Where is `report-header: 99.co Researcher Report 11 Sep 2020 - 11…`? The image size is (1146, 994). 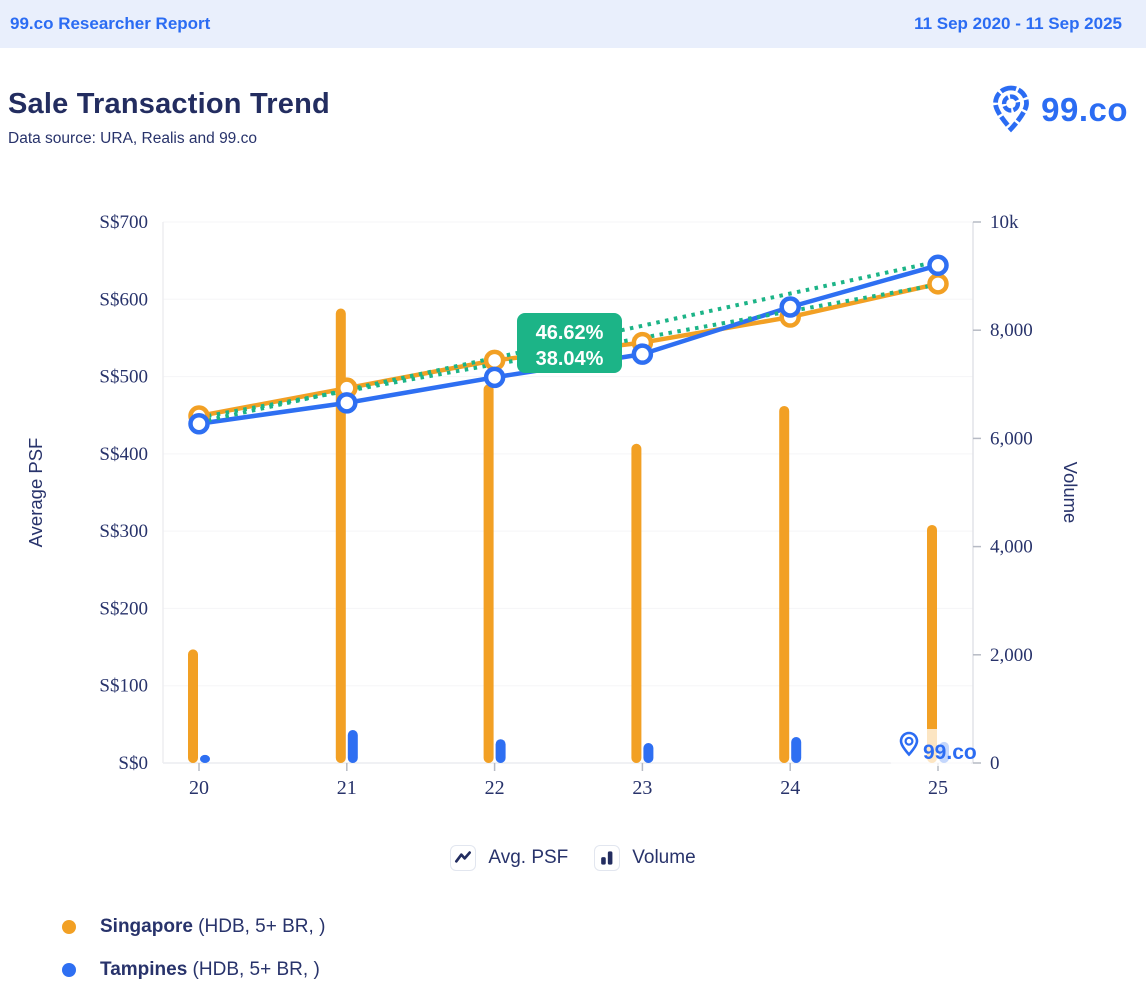
report-header: 99.co Researcher Report 11 Sep 2020 - 11… is located at coordinates (573, 24).